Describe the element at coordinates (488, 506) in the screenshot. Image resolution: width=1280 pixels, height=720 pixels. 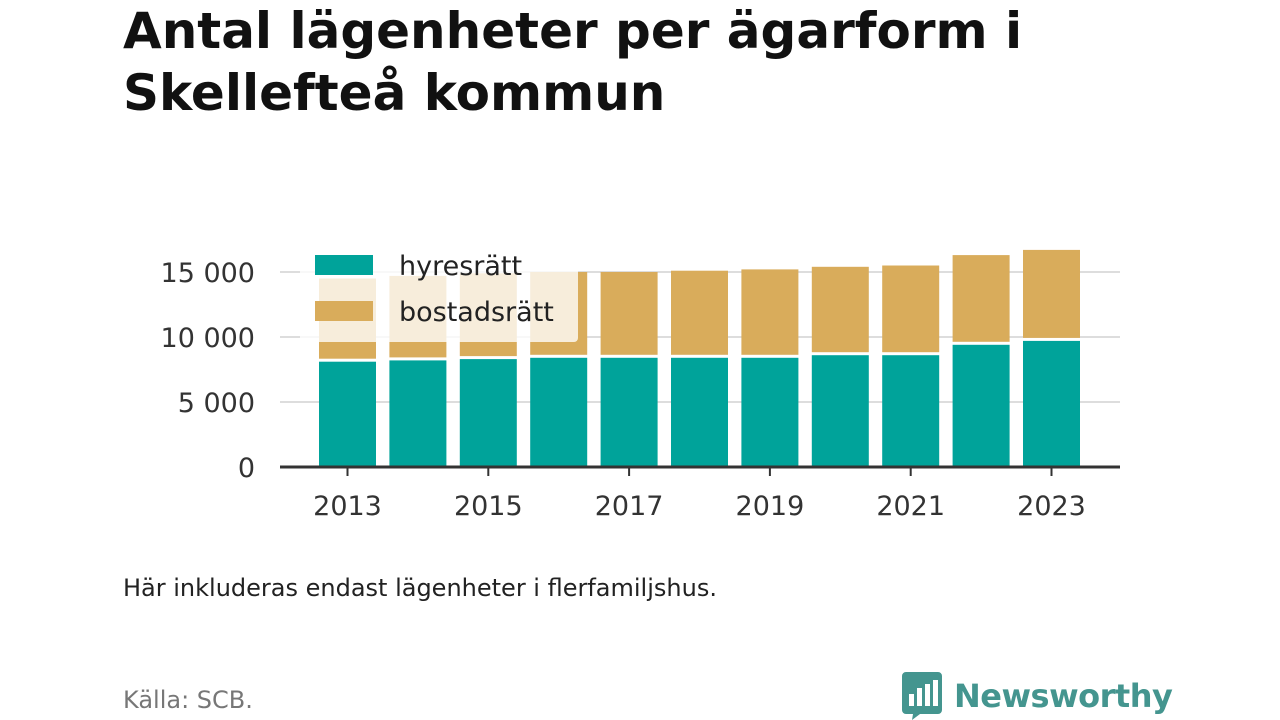
I see `x-tick-label: 2015` at that location.